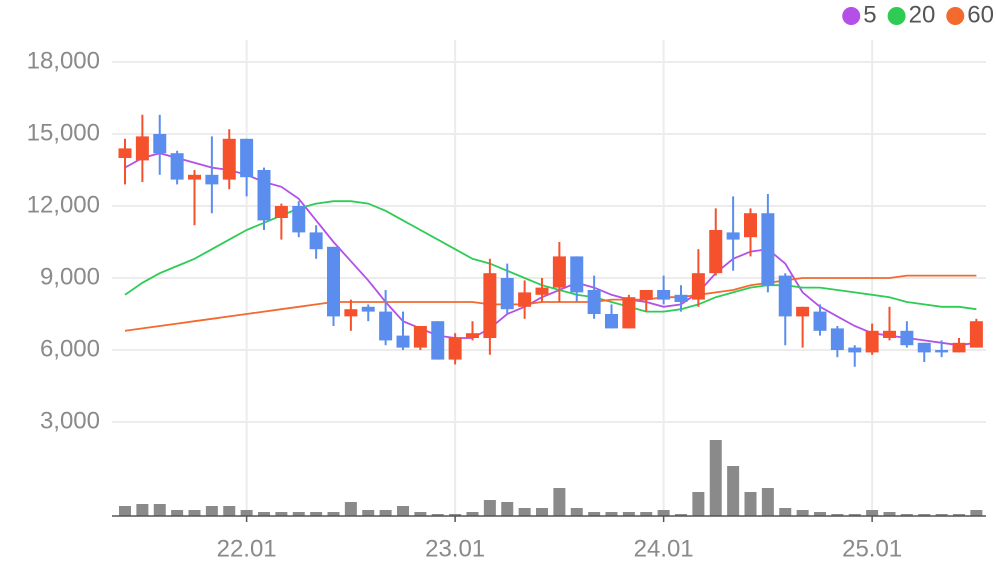 The width and height of the screenshot is (996, 567). Describe the element at coordinates (664, 548) in the screenshot. I see `x-tick-label: 24.01` at that location.